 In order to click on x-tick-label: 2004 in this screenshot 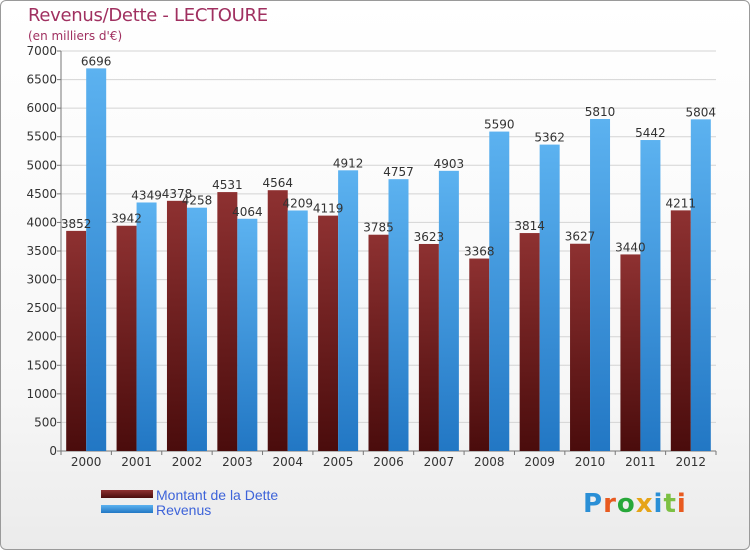, I will do `click(287, 462)`.